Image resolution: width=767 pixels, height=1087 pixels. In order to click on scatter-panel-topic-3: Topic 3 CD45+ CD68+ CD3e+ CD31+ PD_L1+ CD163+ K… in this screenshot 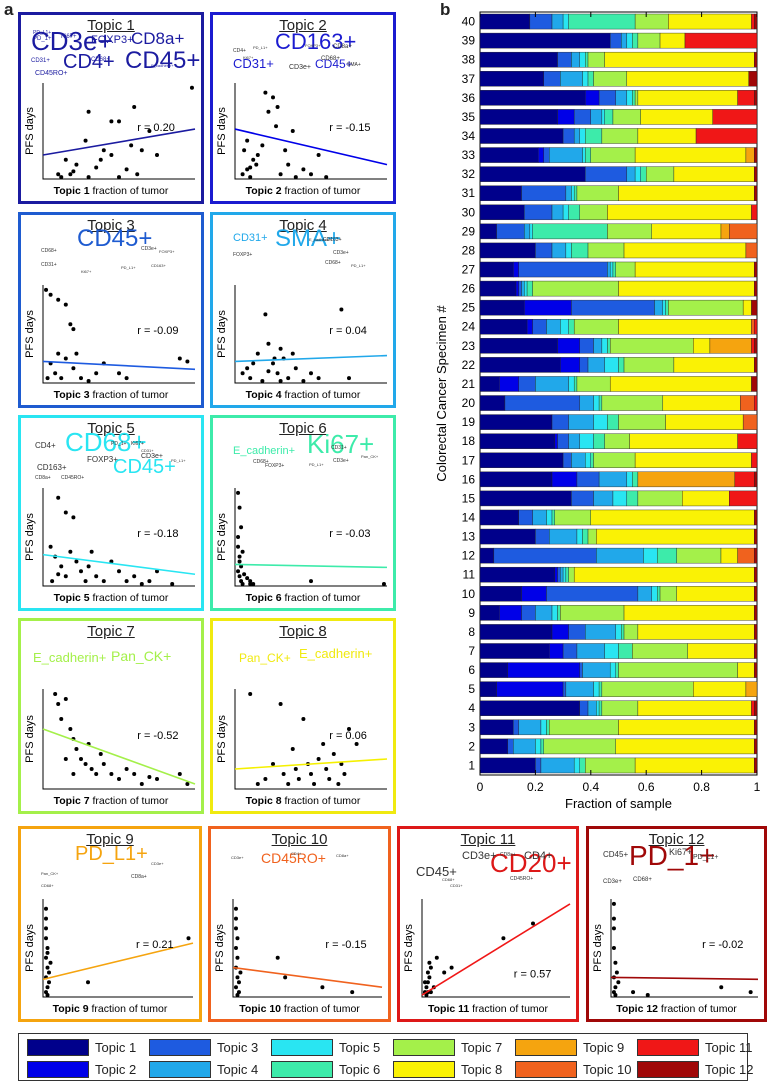, I will do `click(111, 310)`.